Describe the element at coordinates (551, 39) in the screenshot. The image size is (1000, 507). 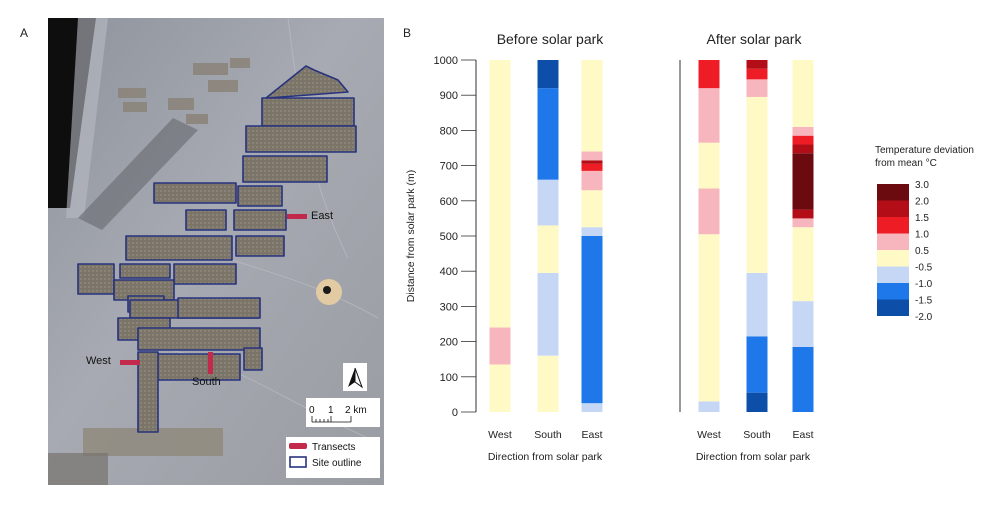
I see `chart-title-before: Before solar park` at that location.